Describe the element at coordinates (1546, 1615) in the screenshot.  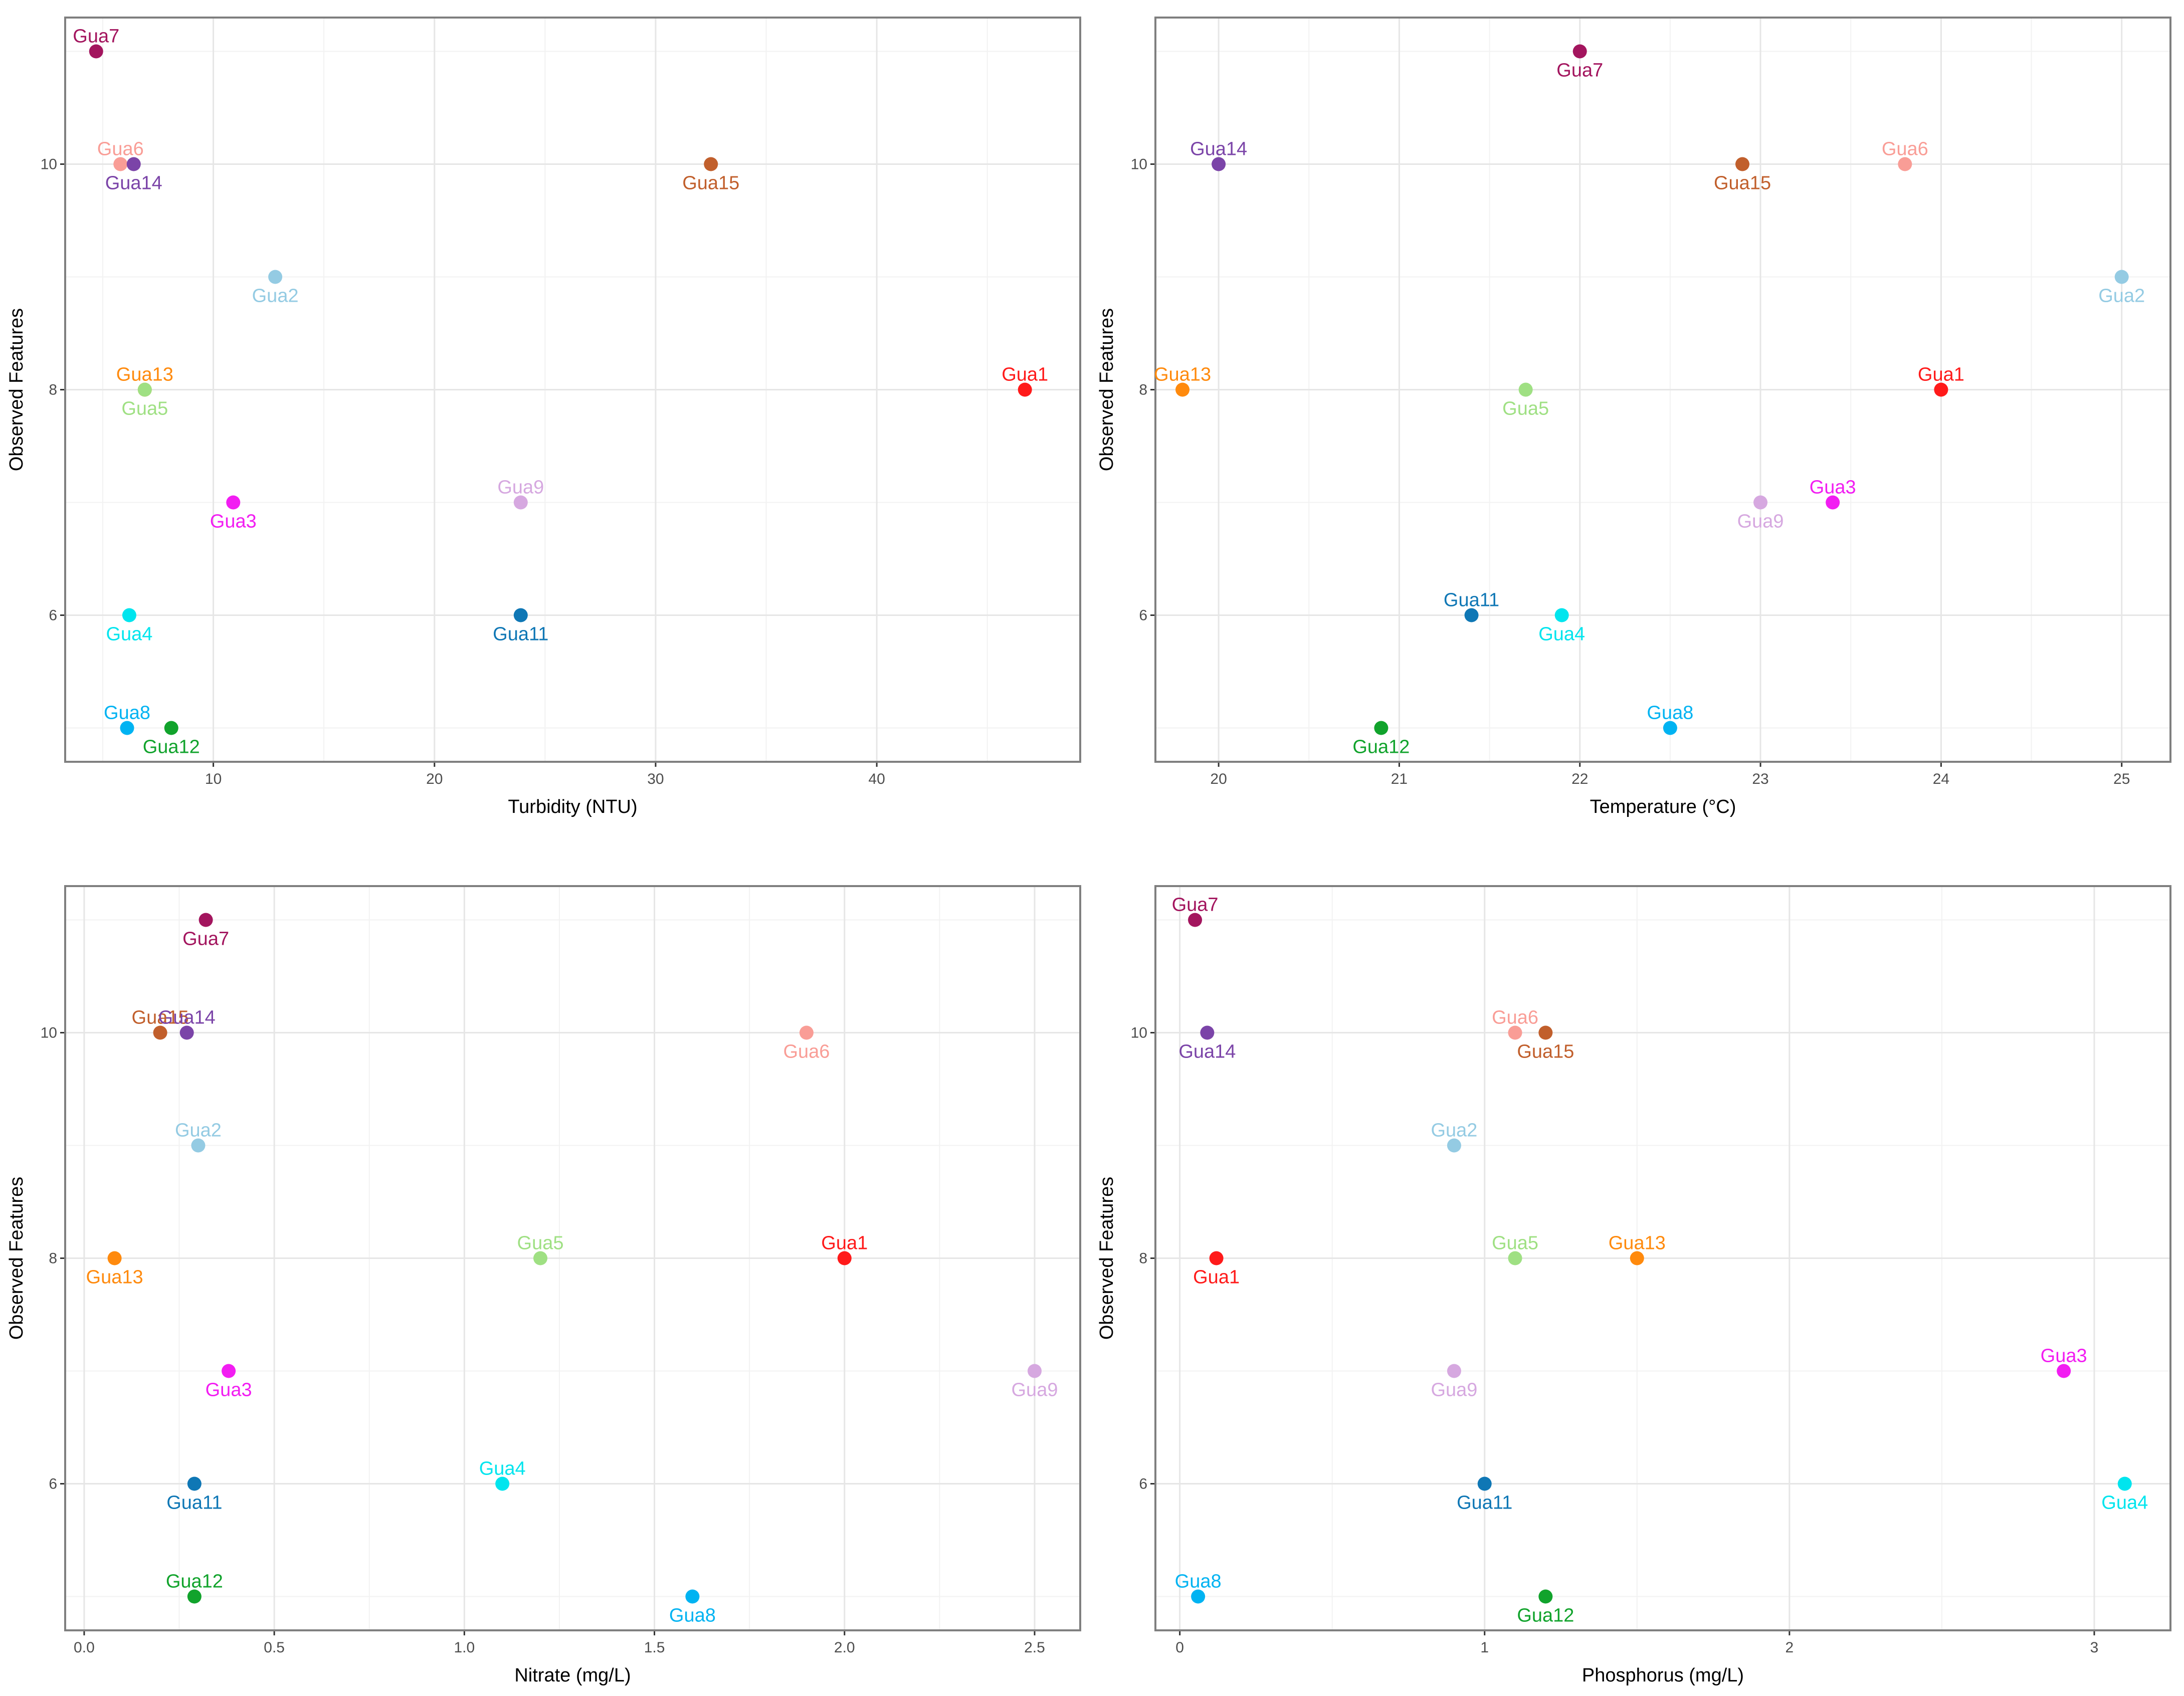
I see `phosphorus-point-label-gua12: Gua12` at that location.